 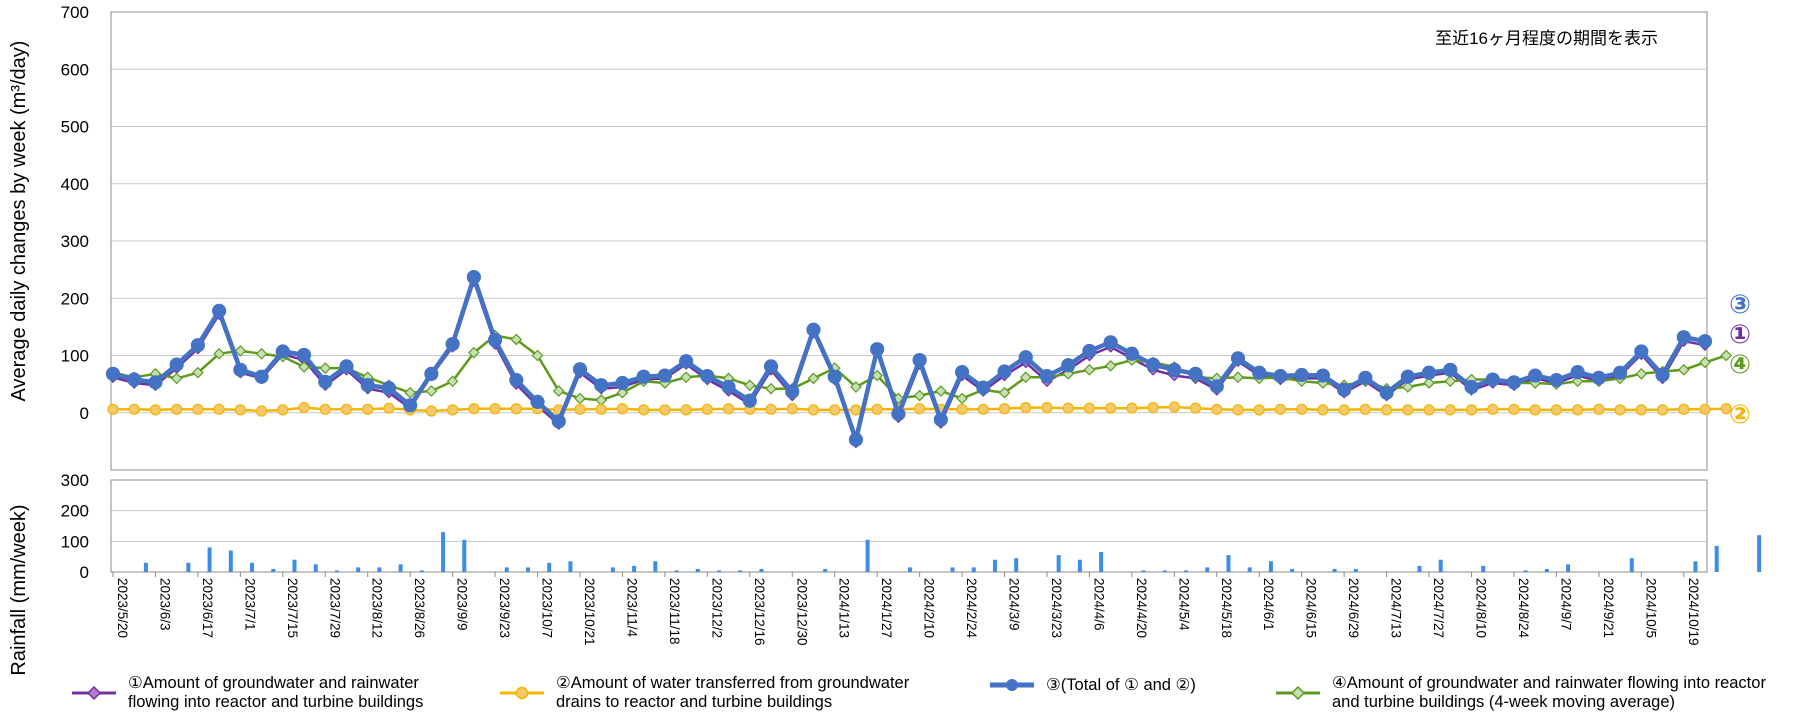 What do you see at coordinates (164, 604) in the screenshot?
I see `x-tick-label: 2023/6/3` at bounding box center [164, 604].